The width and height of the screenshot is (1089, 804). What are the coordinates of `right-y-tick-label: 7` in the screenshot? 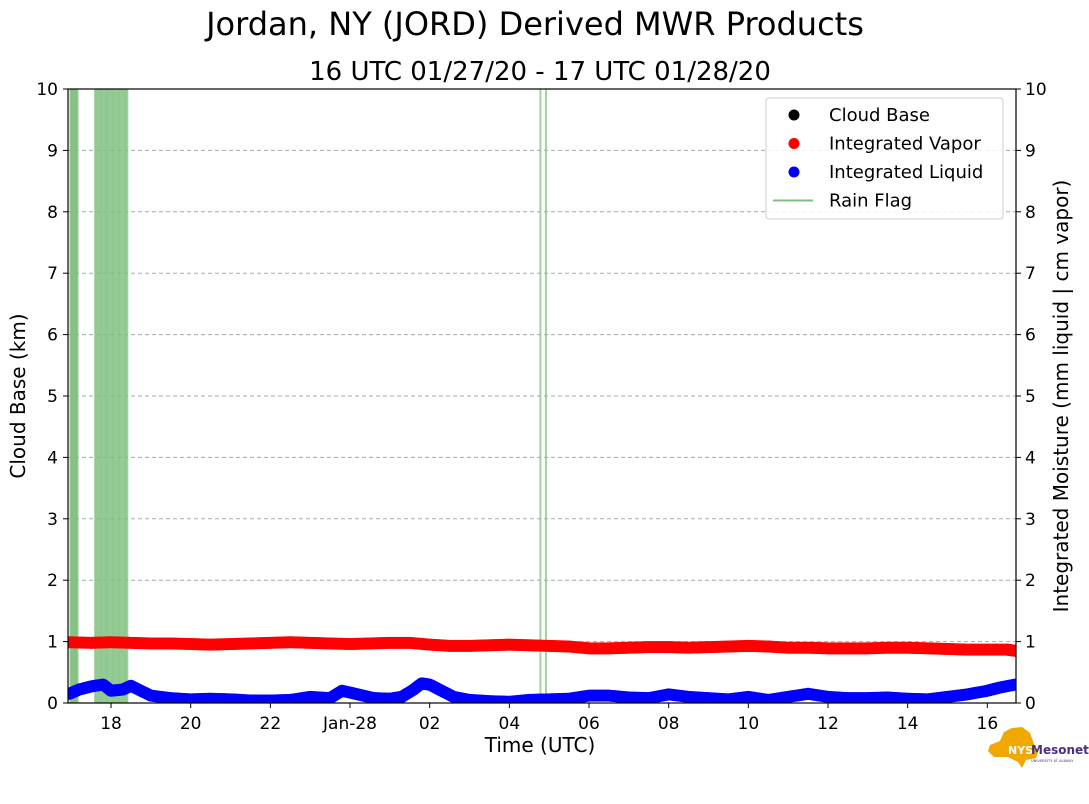 It's located at (1030, 274).